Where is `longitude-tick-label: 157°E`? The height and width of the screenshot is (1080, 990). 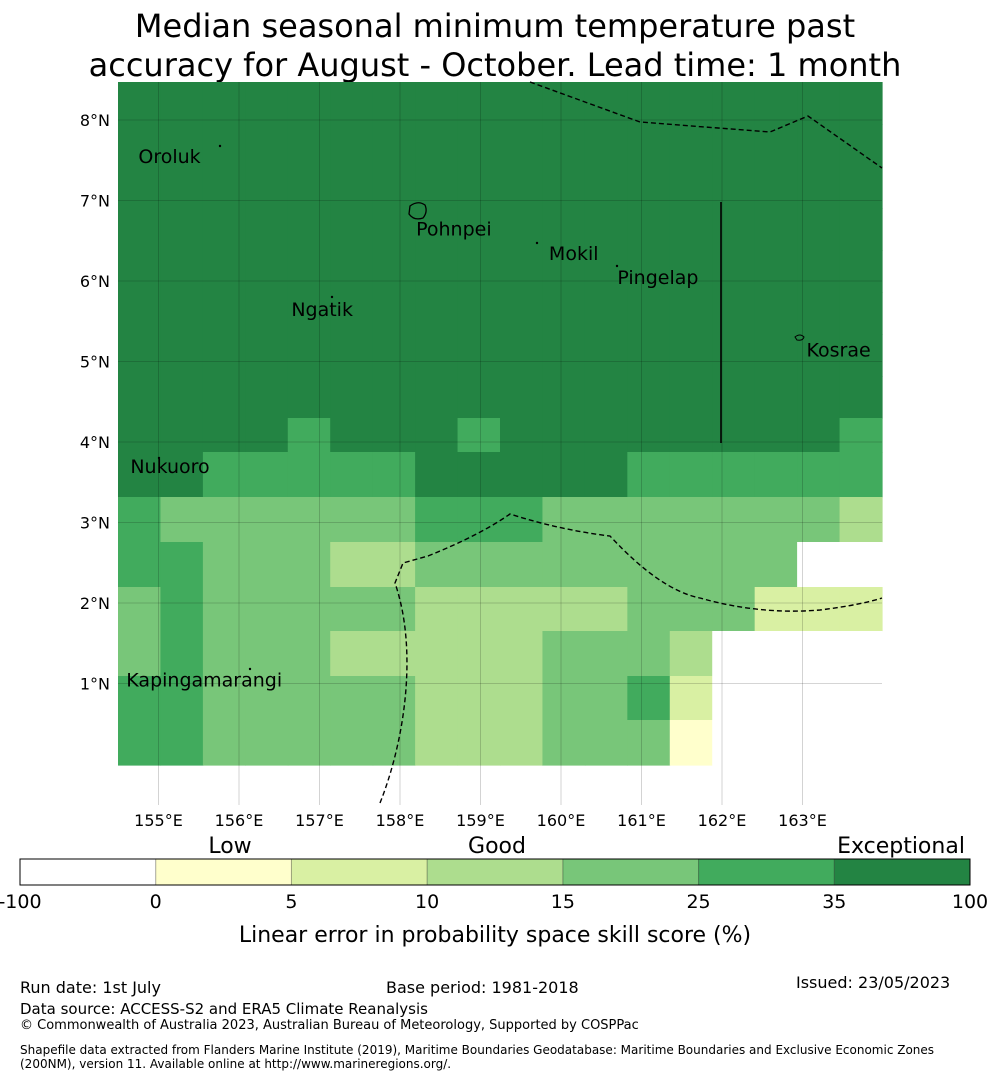 longitude-tick-label: 157°E is located at coordinates (319, 820).